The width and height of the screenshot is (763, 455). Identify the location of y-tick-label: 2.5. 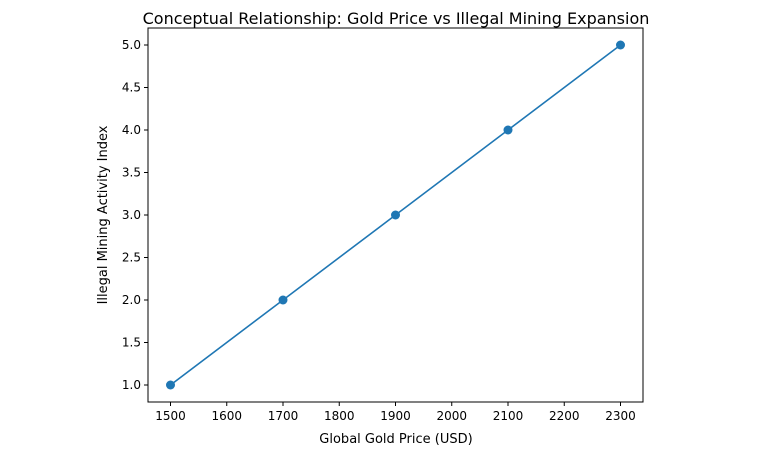
(131, 258).